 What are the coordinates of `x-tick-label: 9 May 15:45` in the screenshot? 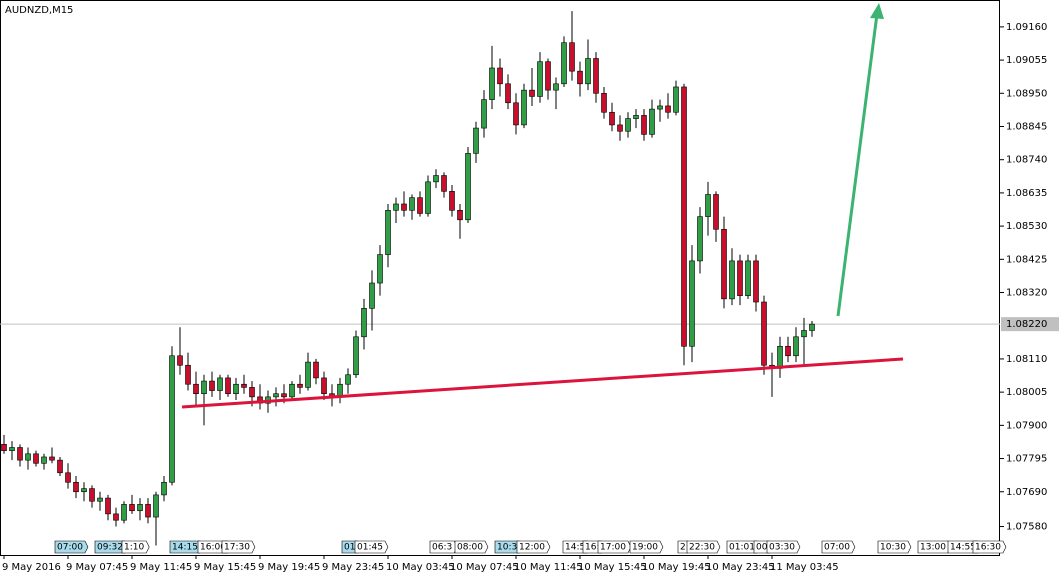 It's located at (225, 567).